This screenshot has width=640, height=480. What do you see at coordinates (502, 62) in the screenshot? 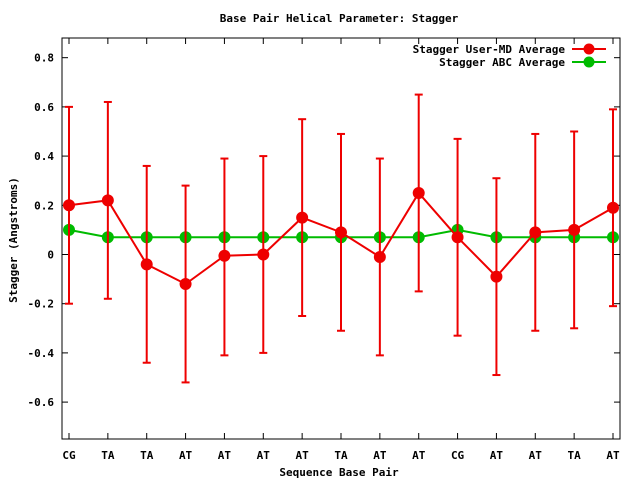
I see `legend-label: Stagger ABC Average` at bounding box center [502, 62].